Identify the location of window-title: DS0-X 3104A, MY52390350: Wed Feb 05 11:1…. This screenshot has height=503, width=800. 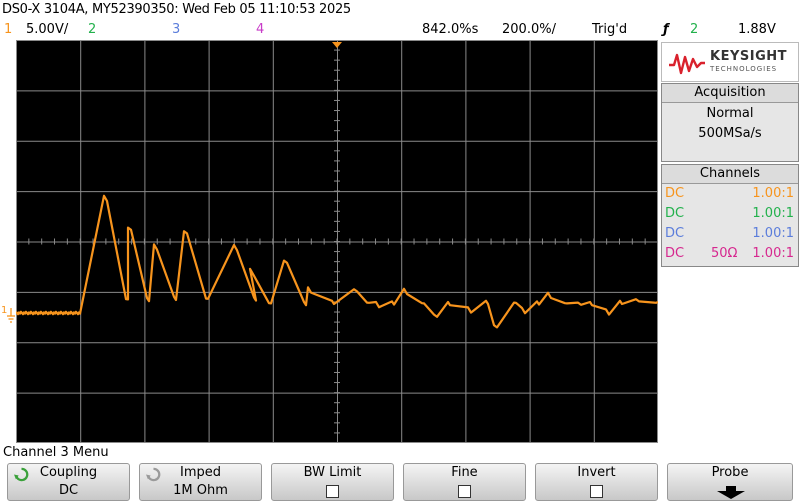
(176, 9).